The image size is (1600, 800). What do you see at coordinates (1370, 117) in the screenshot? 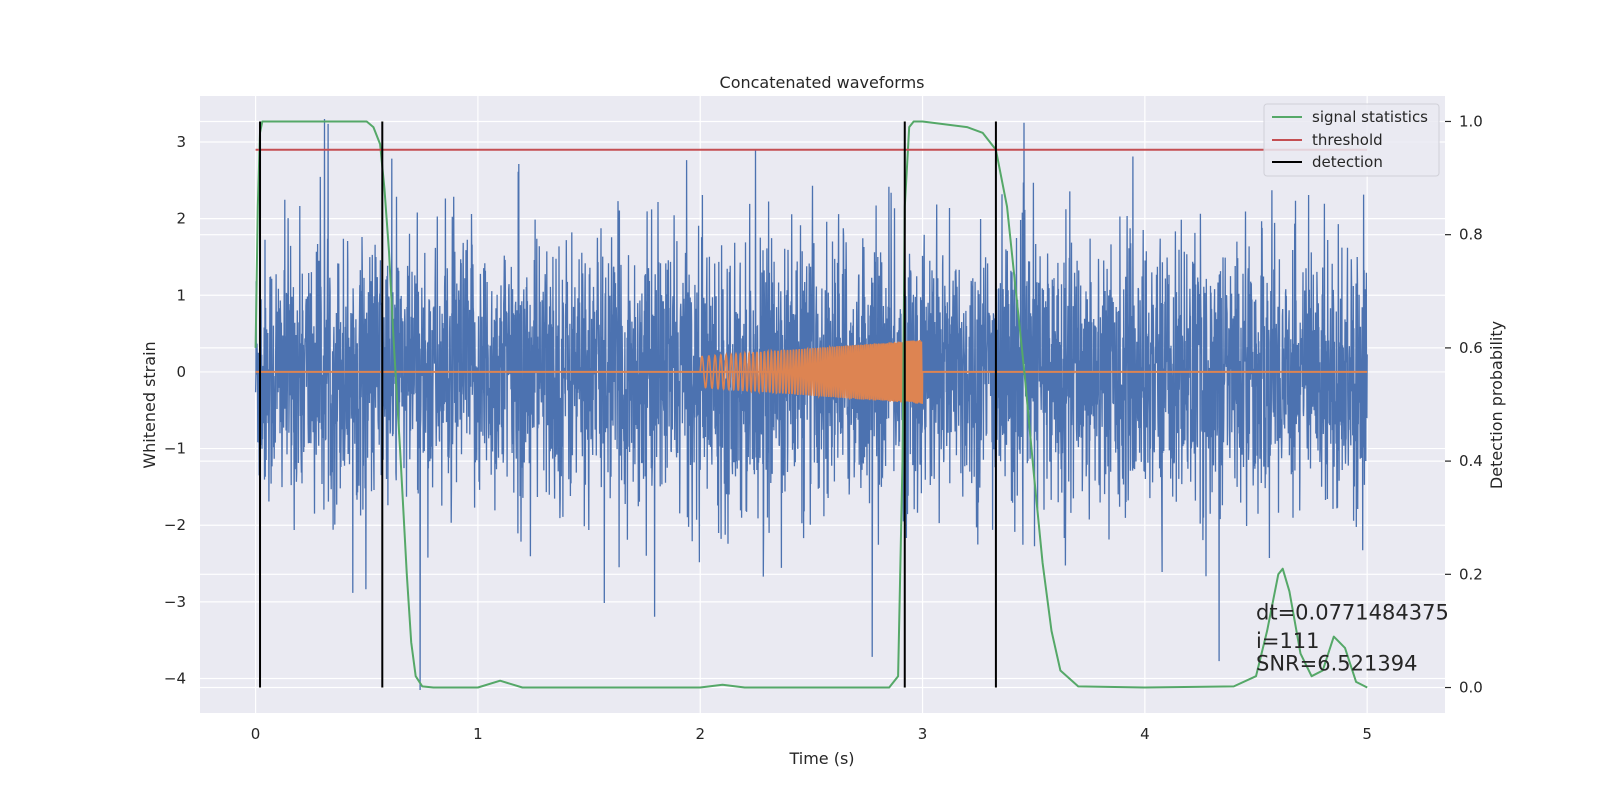
I see `legend-signal-statistics-label: signal statistics` at bounding box center [1370, 117].